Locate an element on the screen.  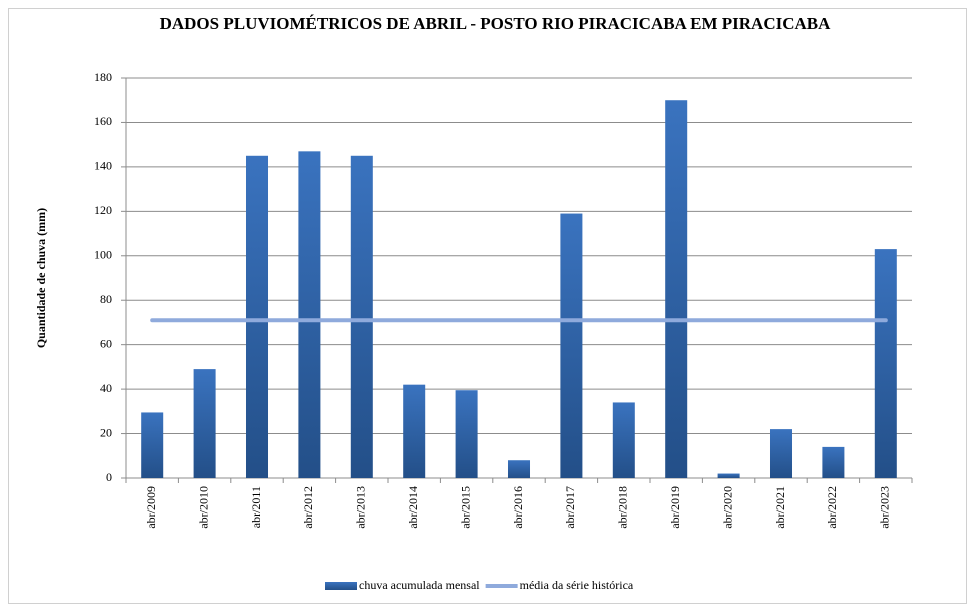
legend-swatch is located at coordinates (341, 586).